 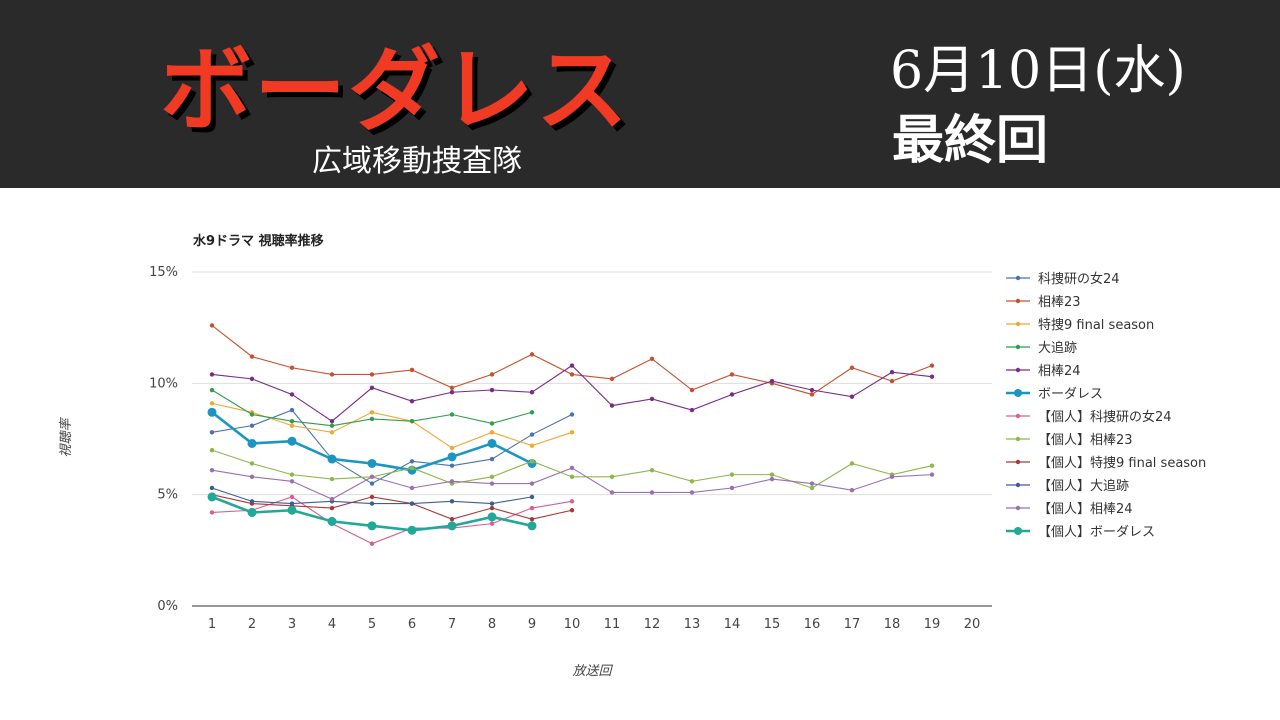 I want to click on legend-item: 【個人】ボーダレス, so click(x=1080, y=532).